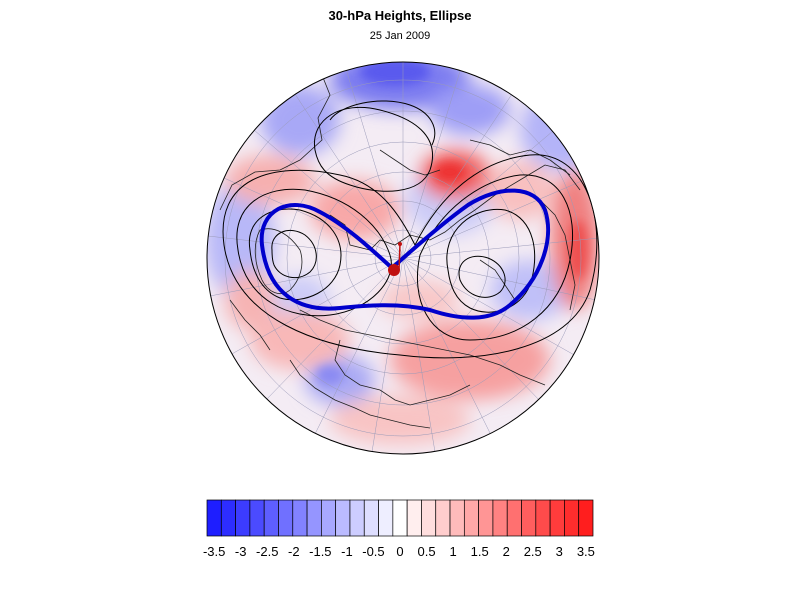  I want to click on colorbar-tick-label: -0.5, so click(373, 551).